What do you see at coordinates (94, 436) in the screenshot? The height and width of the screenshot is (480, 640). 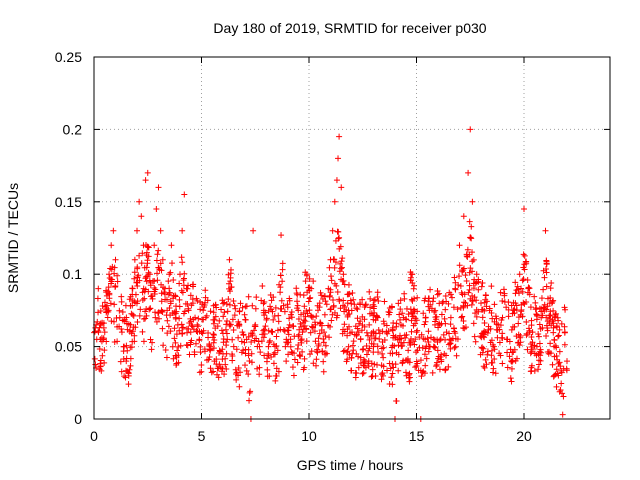 I see `x-tick-label: 0` at bounding box center [94, 436].